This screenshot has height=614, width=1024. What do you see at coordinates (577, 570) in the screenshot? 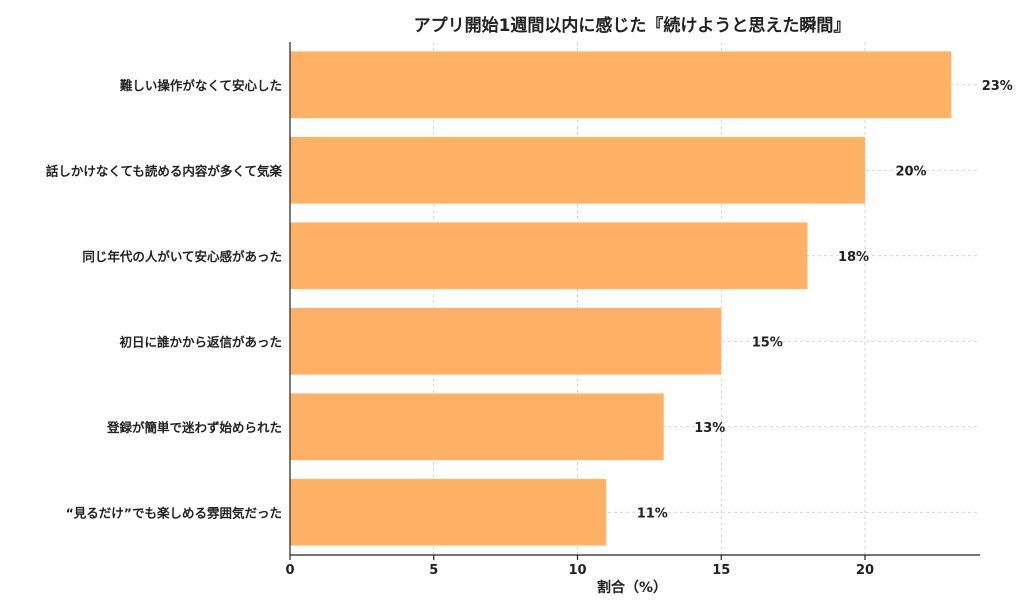
I see `x-tick-label: 10` at bounding box center [577, 570].